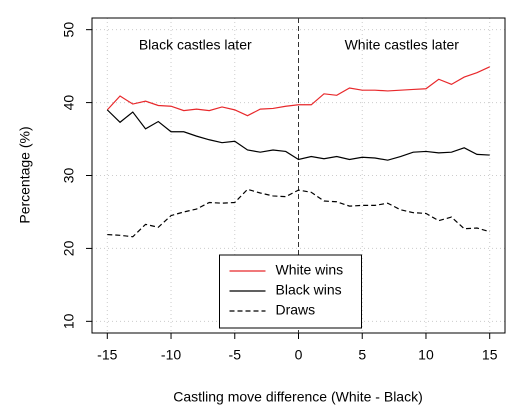 Image resolution: width=522 pixels, height=418 pixels. I want to click on legend-label: Black wins, so click(309, 290).